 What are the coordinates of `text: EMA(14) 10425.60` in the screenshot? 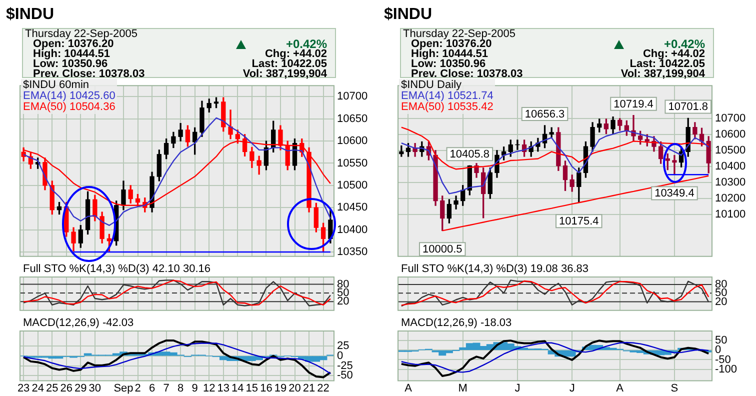 It's located at (69, 96).